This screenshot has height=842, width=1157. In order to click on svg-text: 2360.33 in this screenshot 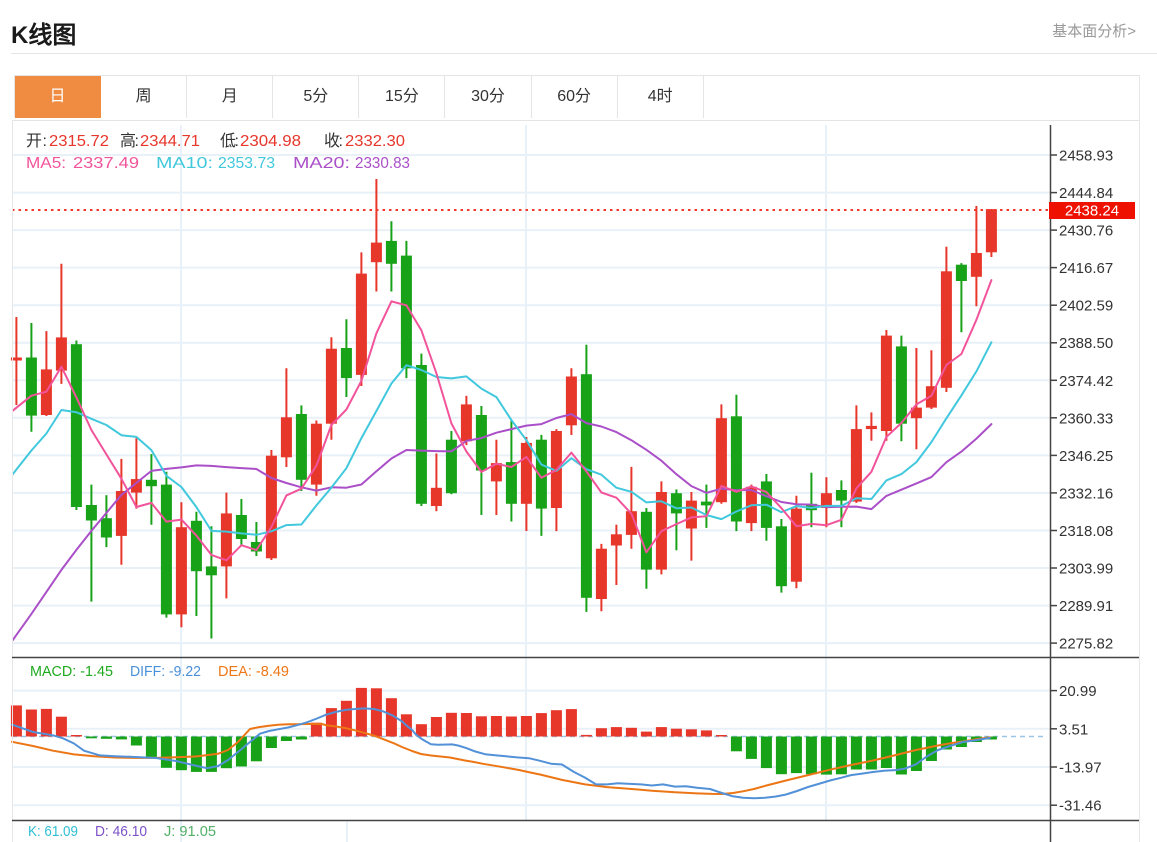, I will do `click(1086, 418)`.